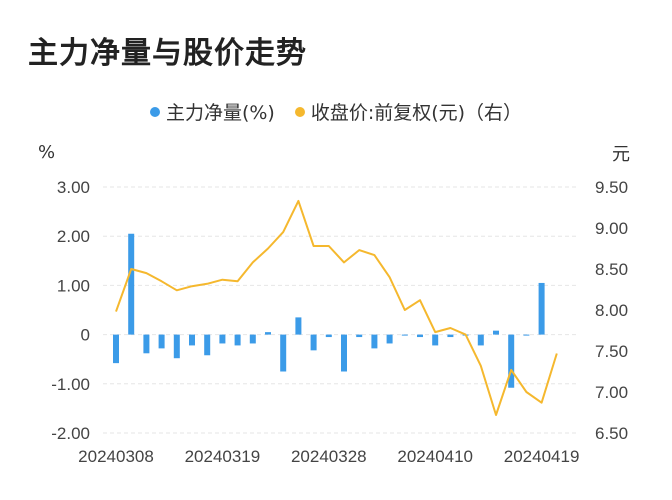 The width and height of the screenshot is (672, 500). I want to click on legend-label-close-price: 收盘价:前复权(元)（右）, so click(416, 113).